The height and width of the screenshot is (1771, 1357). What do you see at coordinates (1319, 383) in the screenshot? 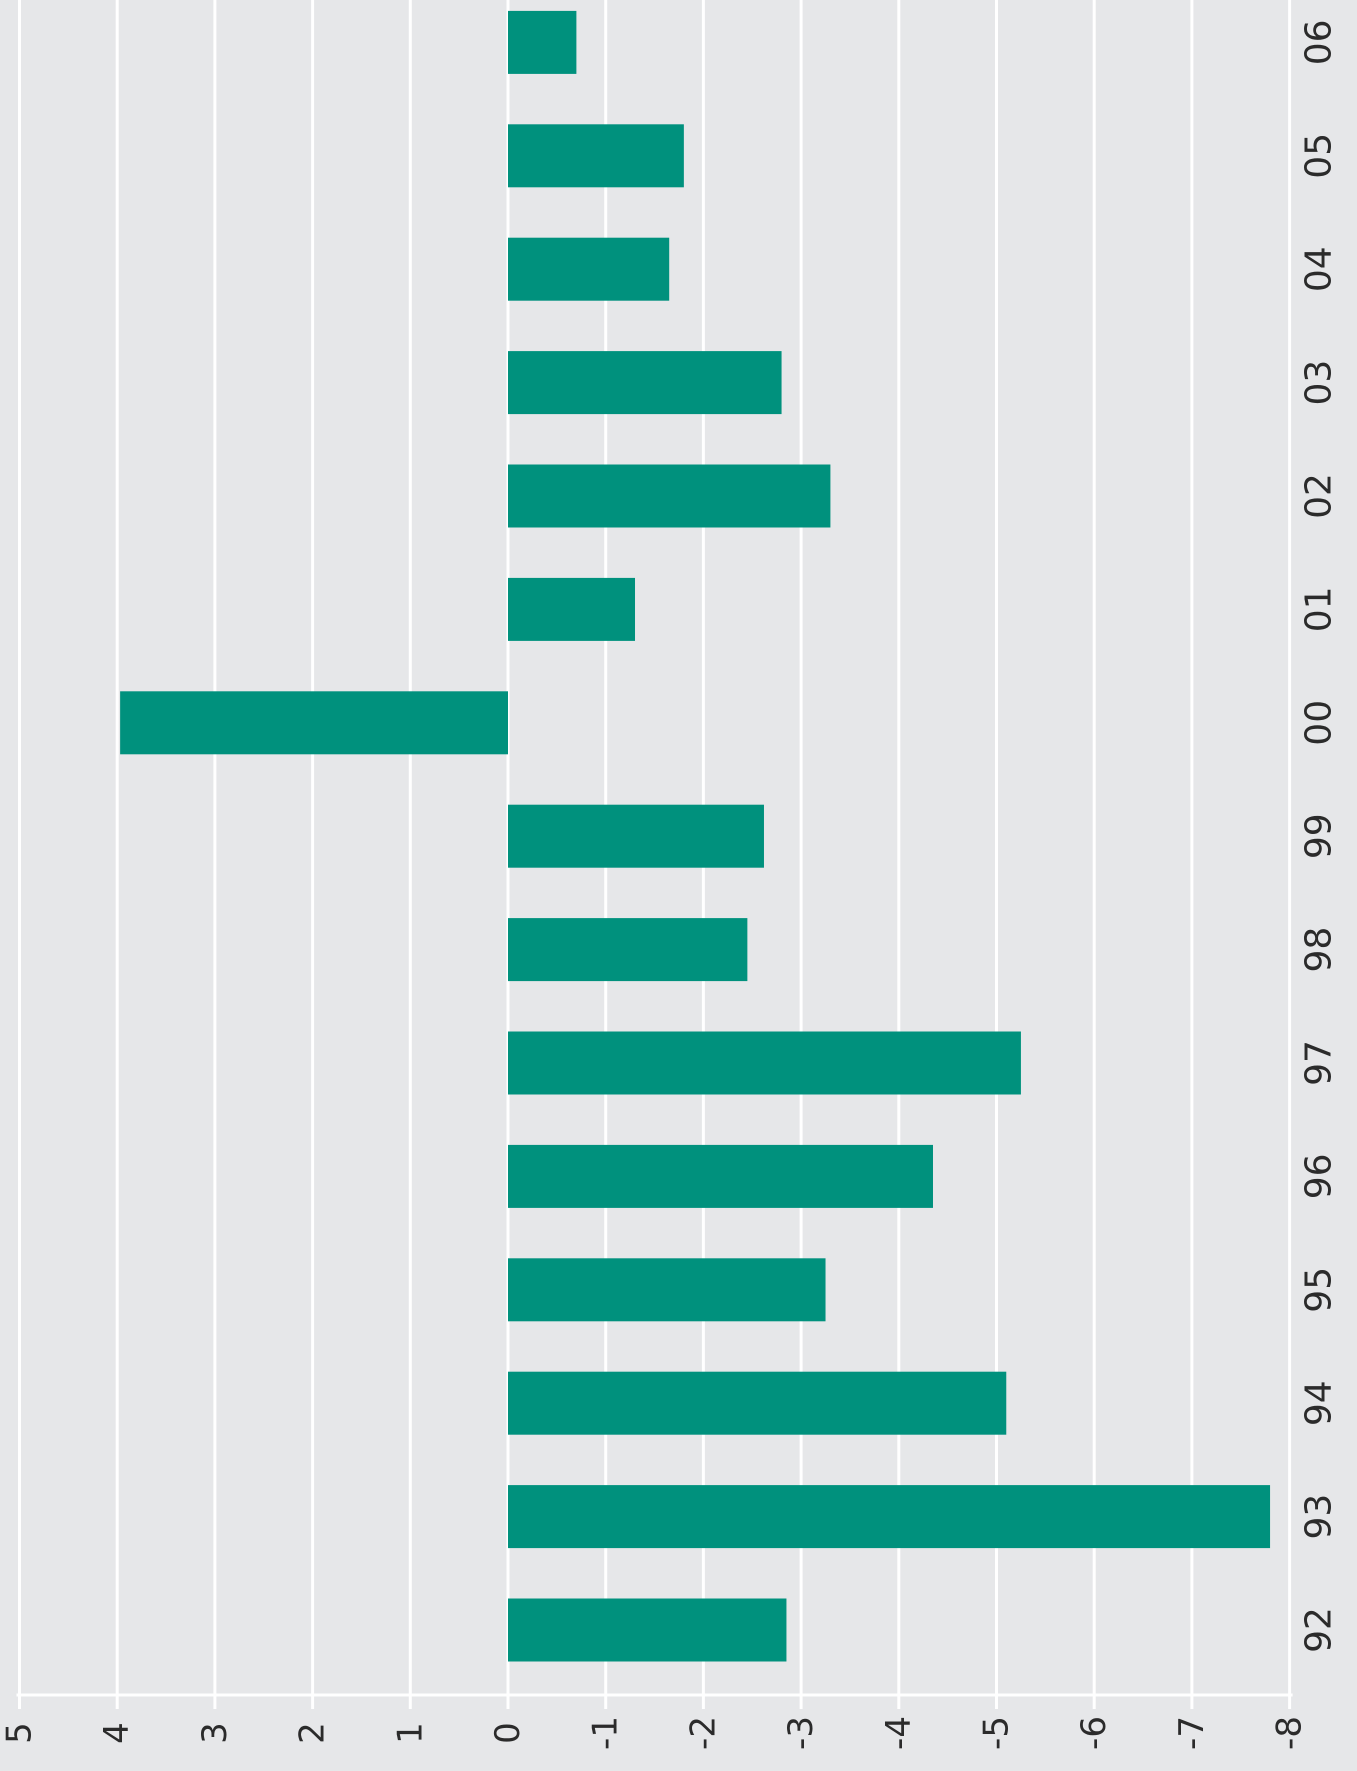
I see `category-tick-label: 03` at bounding box center [1319, 383].